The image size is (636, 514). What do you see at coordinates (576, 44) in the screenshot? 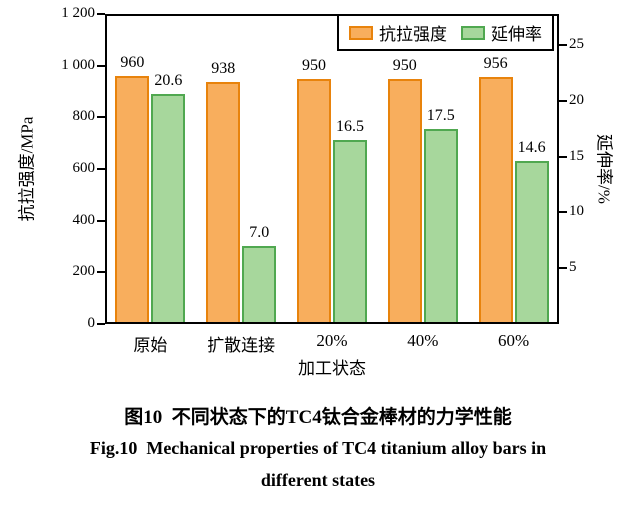
I see `right-axis-tick-label: 25` at bounding box center [576, 44].